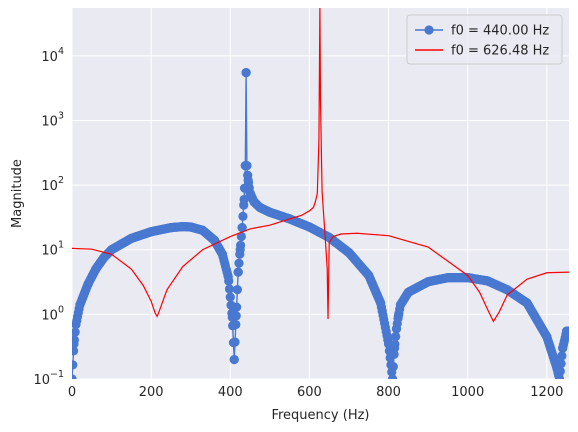 This screenshot has width=578, height=432. What do you see at coordinates (467, 392) in the screenshot?
I see `x-tick-label: 1000` at bounding box center [467, 392].